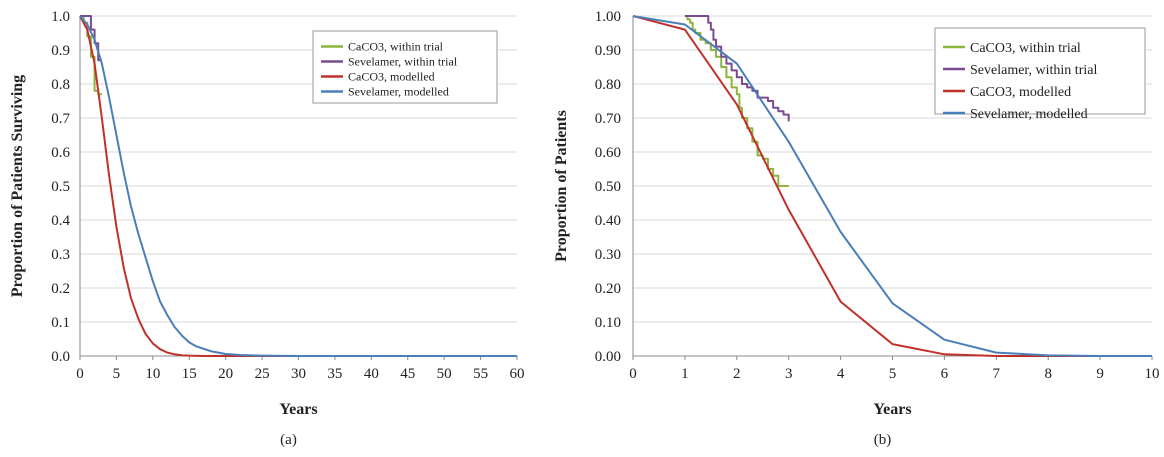 This screenshot has width=1164, height=457. I want to click on x-tick-label: 50, so click(444, 374).